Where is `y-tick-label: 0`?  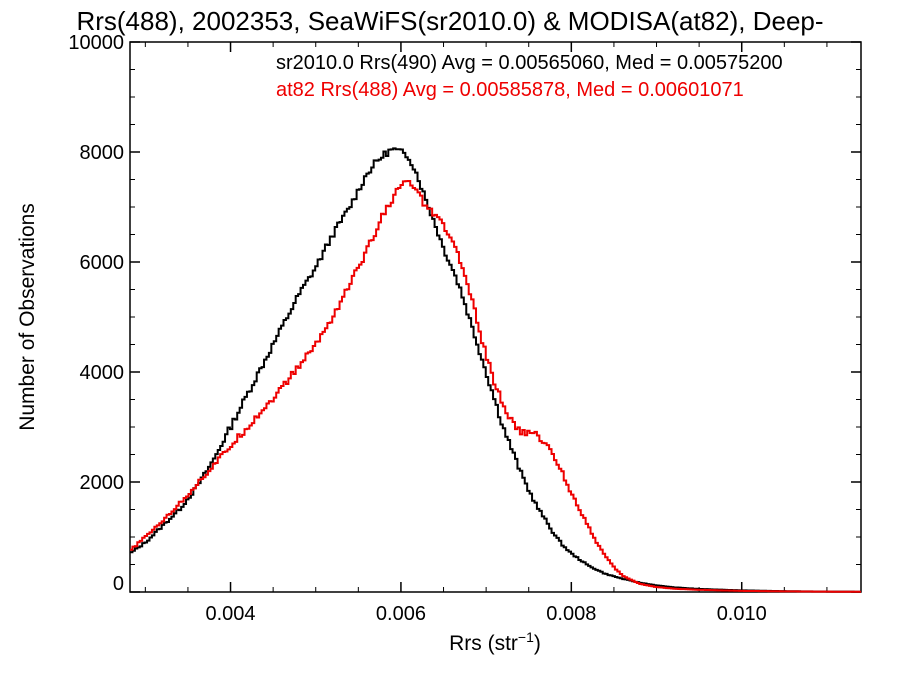 y-tick-label: 0 is located at coordinates (118, 584).